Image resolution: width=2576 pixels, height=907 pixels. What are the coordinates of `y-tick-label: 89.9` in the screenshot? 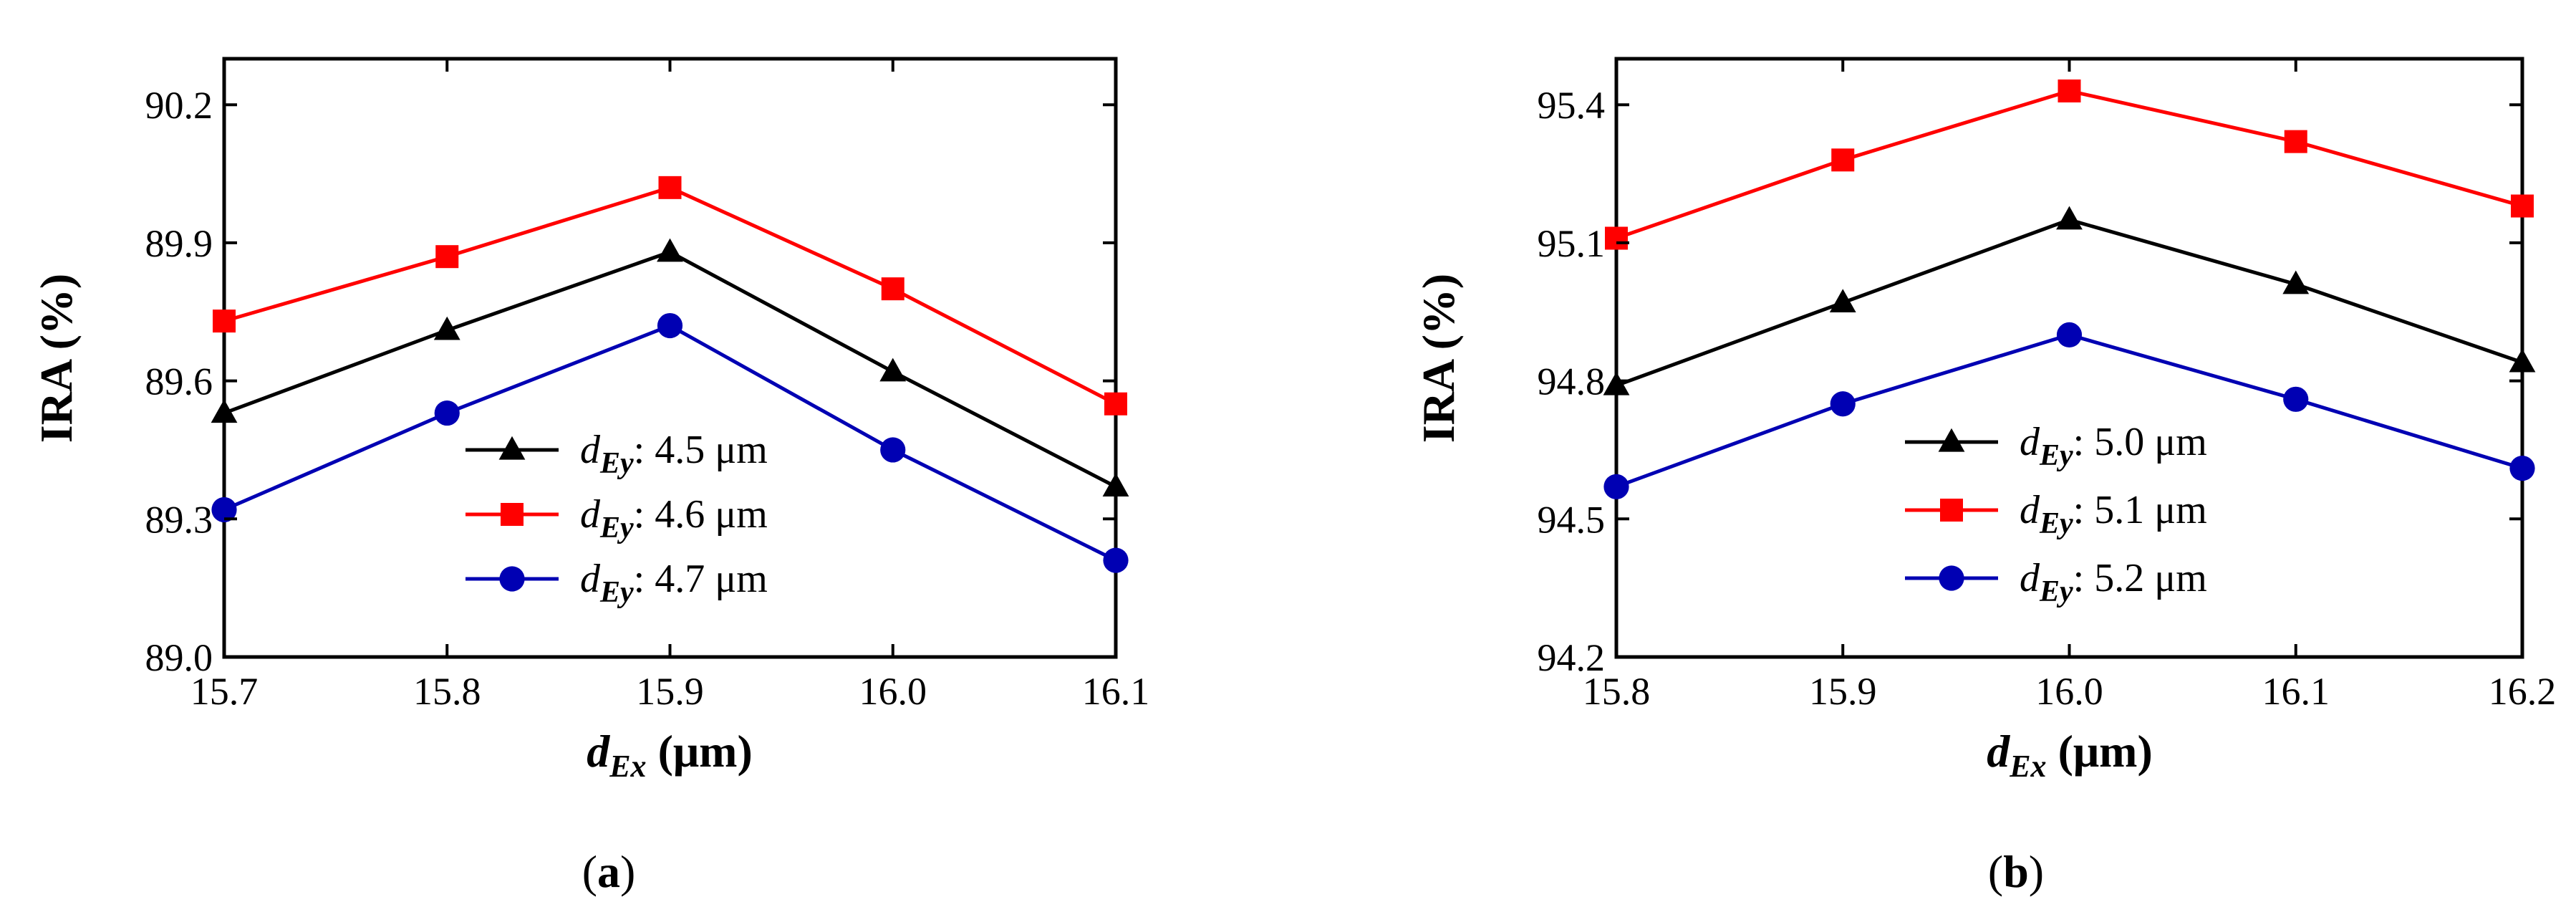 It's located at (179, 243).